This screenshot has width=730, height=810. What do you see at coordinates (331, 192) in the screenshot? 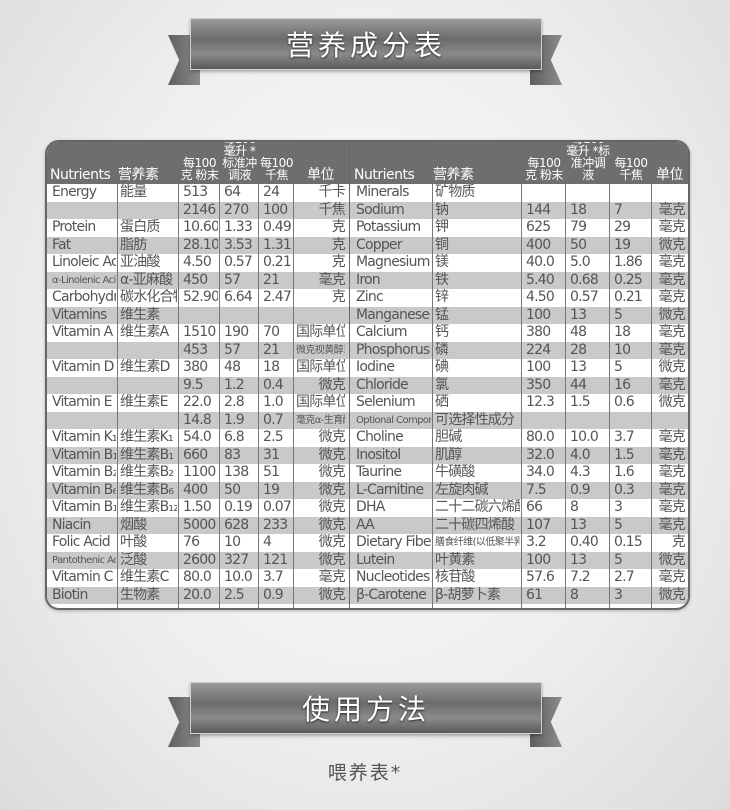
I see `unit: 千卡` at bounding box center [331, 192].